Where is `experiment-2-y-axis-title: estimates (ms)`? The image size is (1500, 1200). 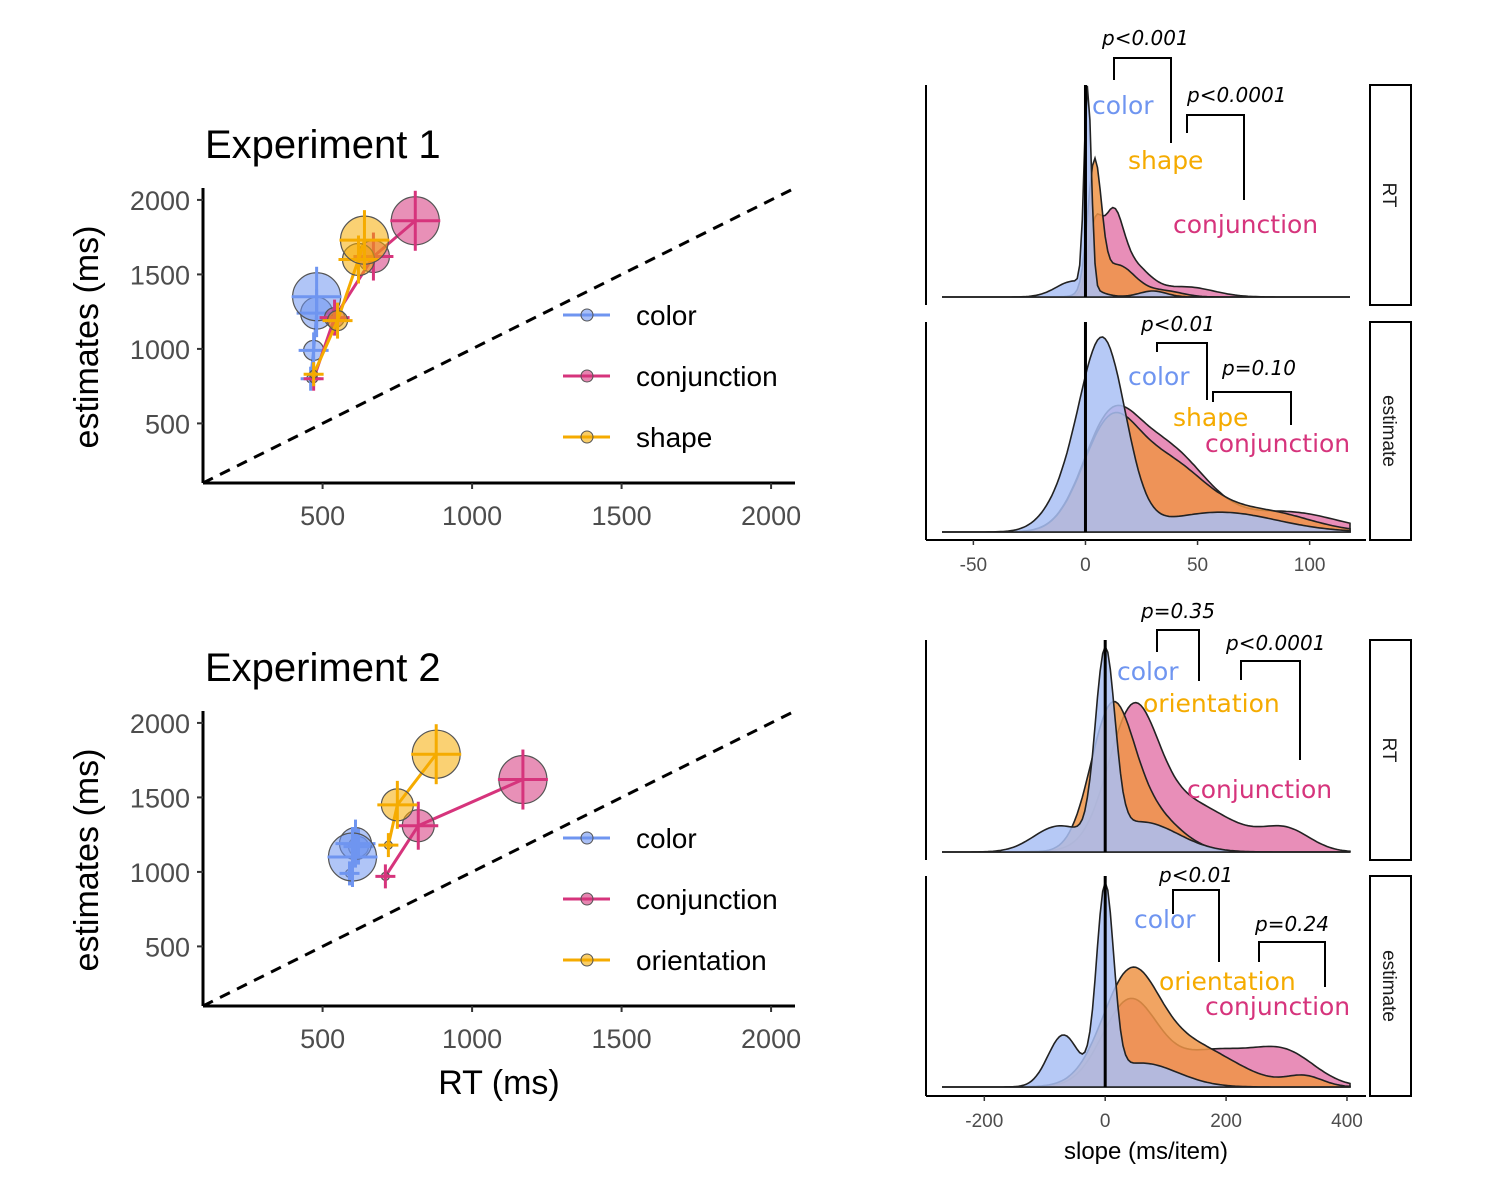
experiment-2-y-axis-title: estimates (ms) is located at coordinates (87, 860).